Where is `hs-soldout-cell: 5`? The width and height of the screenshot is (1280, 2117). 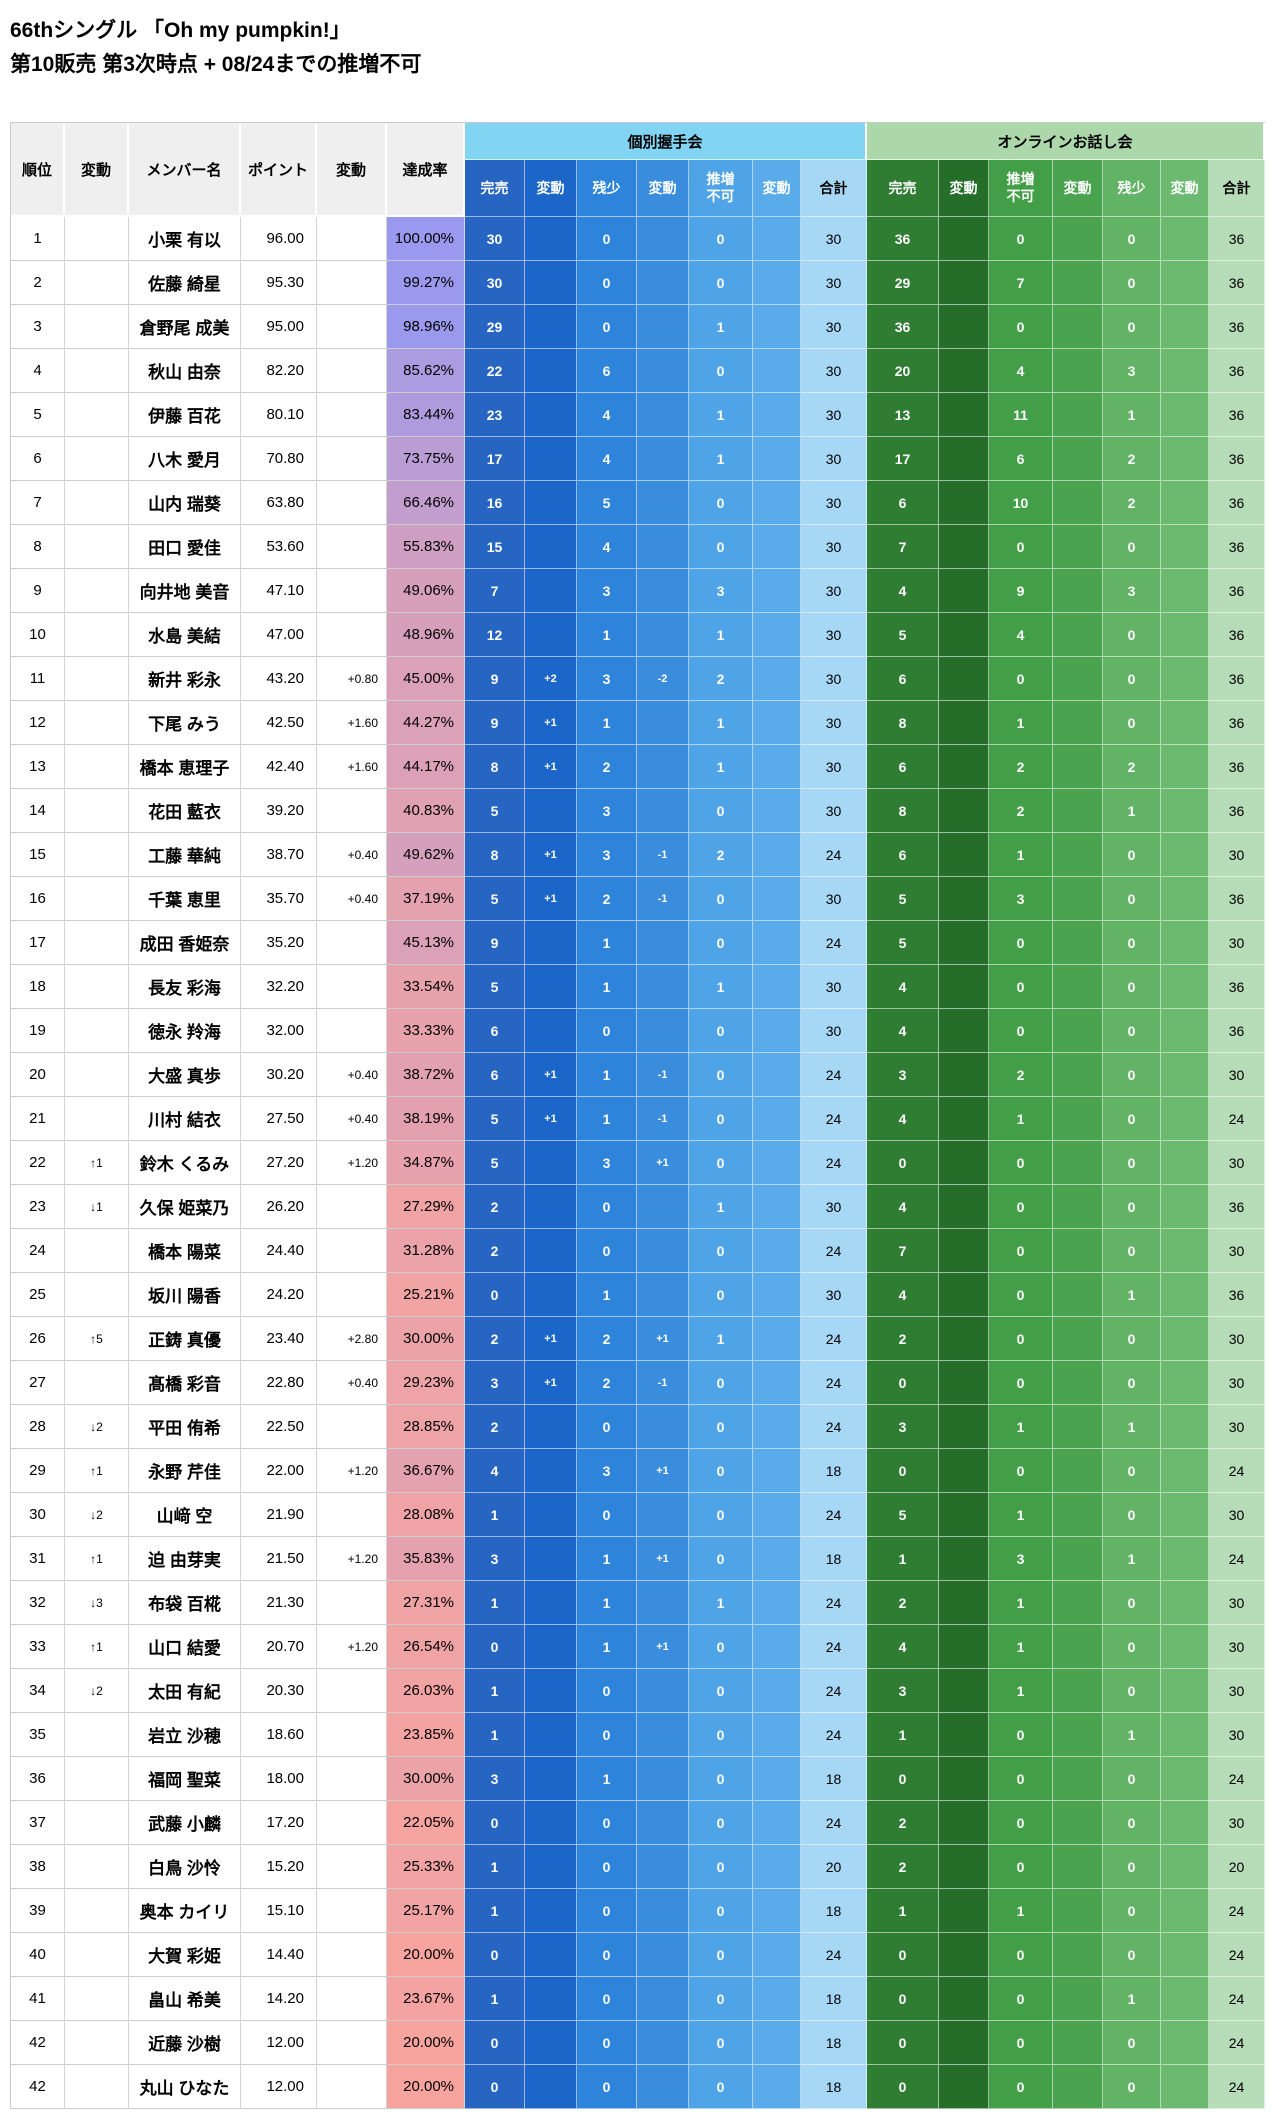 hs-soldout-cell: 5 is located at coordinates (495, 1163).